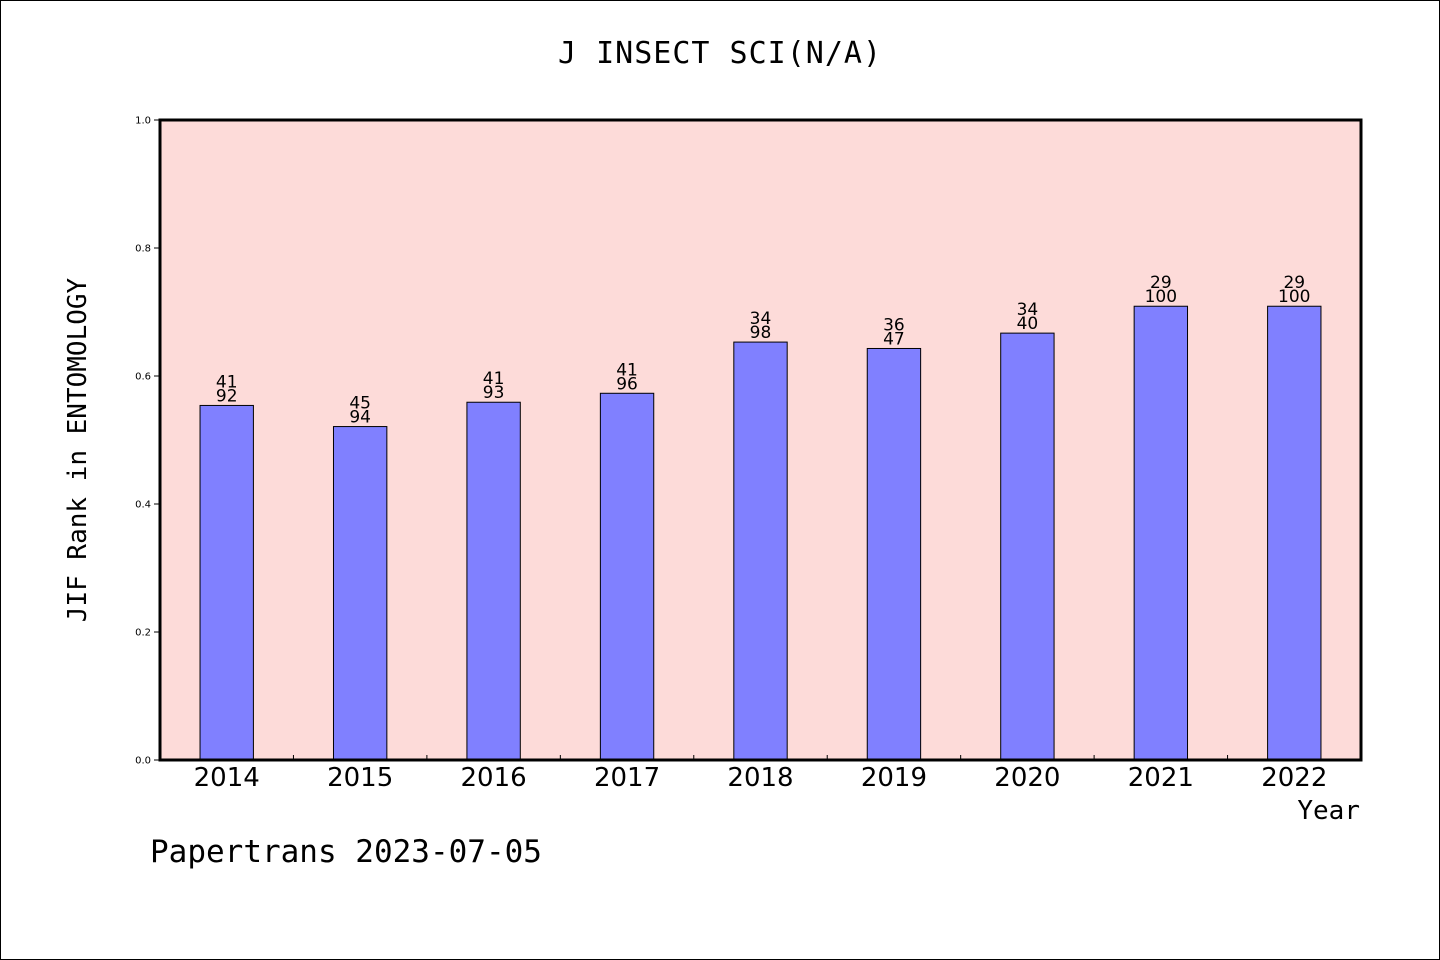  Describe the element at coordinates (894, 554) in the screenshot. I see `bar-2019` at that location.